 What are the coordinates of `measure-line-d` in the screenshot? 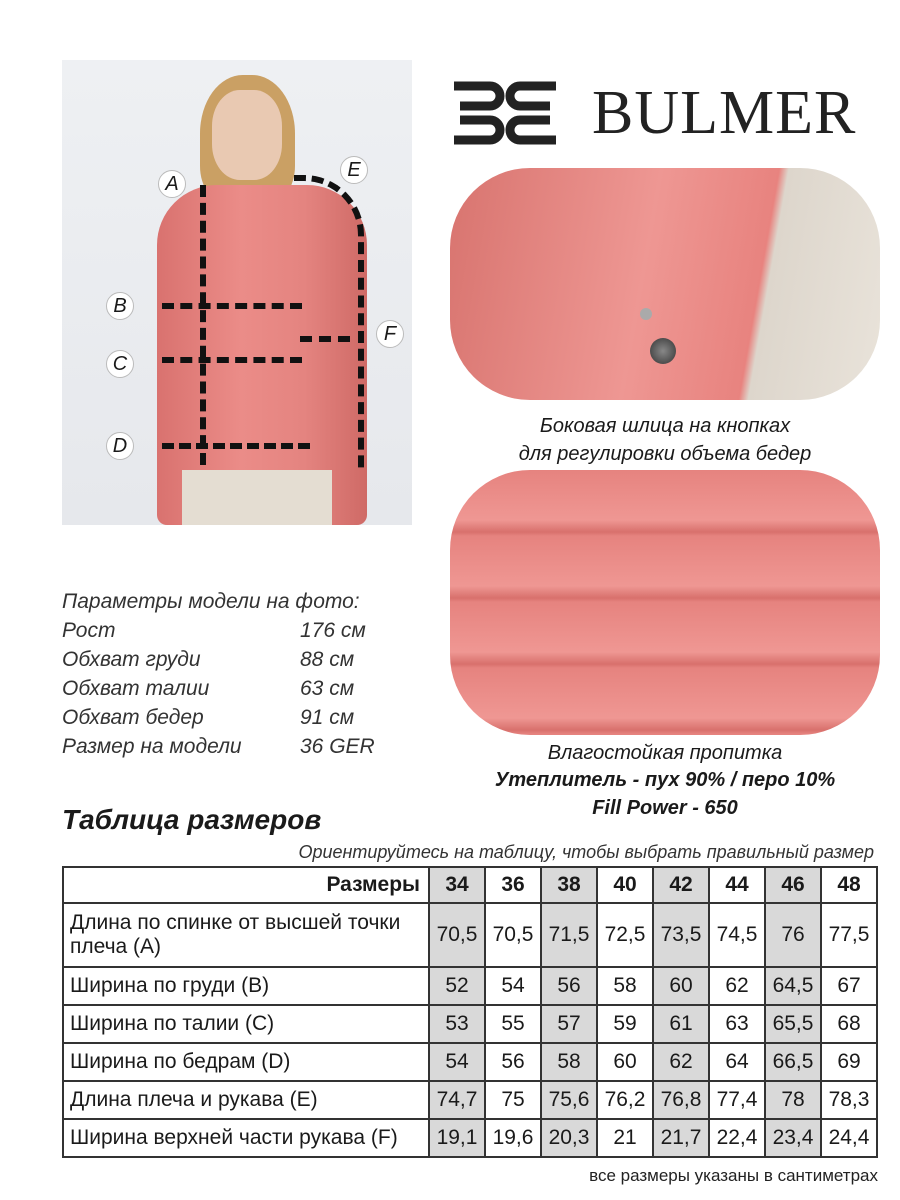 It's located at (236, 446).